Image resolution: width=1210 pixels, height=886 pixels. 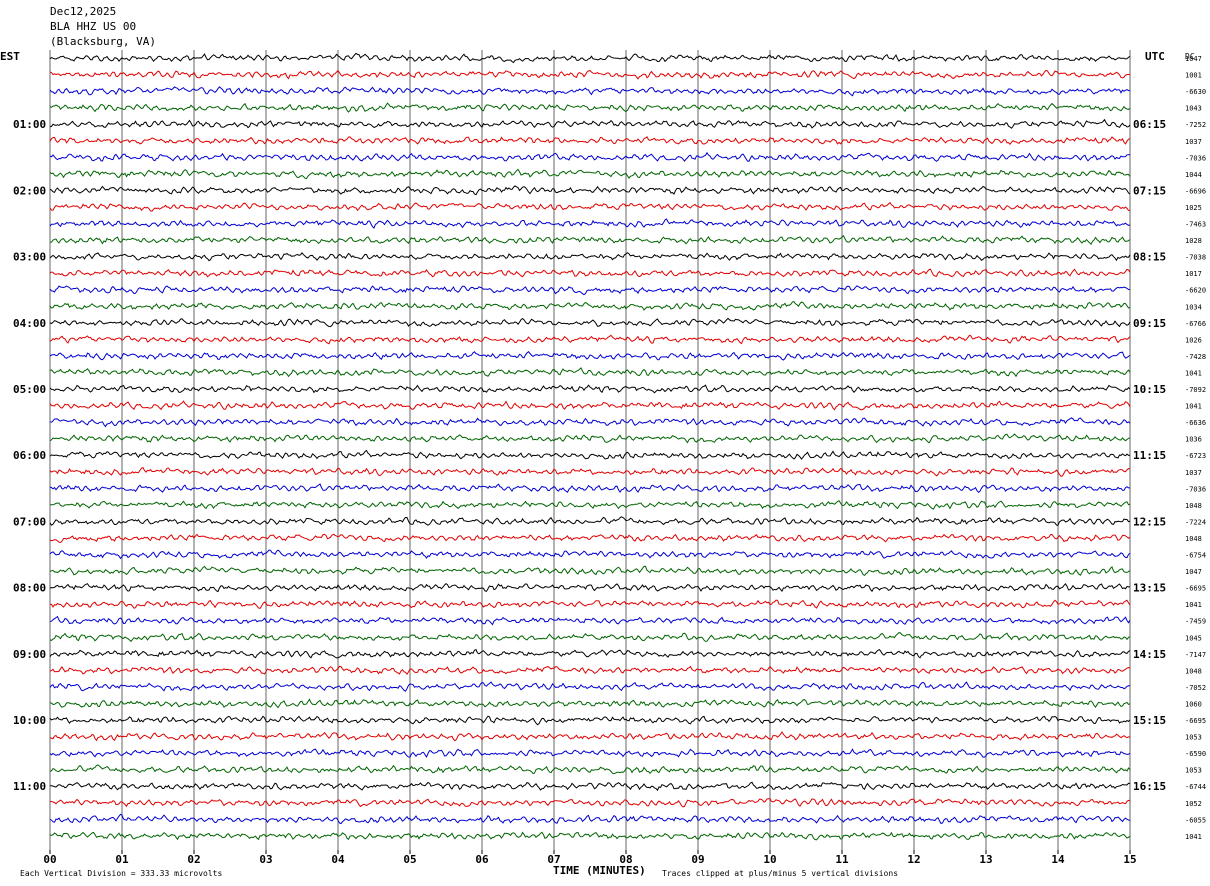 What do you see at coordinates (29, 389) in the screenshot?
I see `est-hour-label: 05:00` at bounding box center [29, 389].